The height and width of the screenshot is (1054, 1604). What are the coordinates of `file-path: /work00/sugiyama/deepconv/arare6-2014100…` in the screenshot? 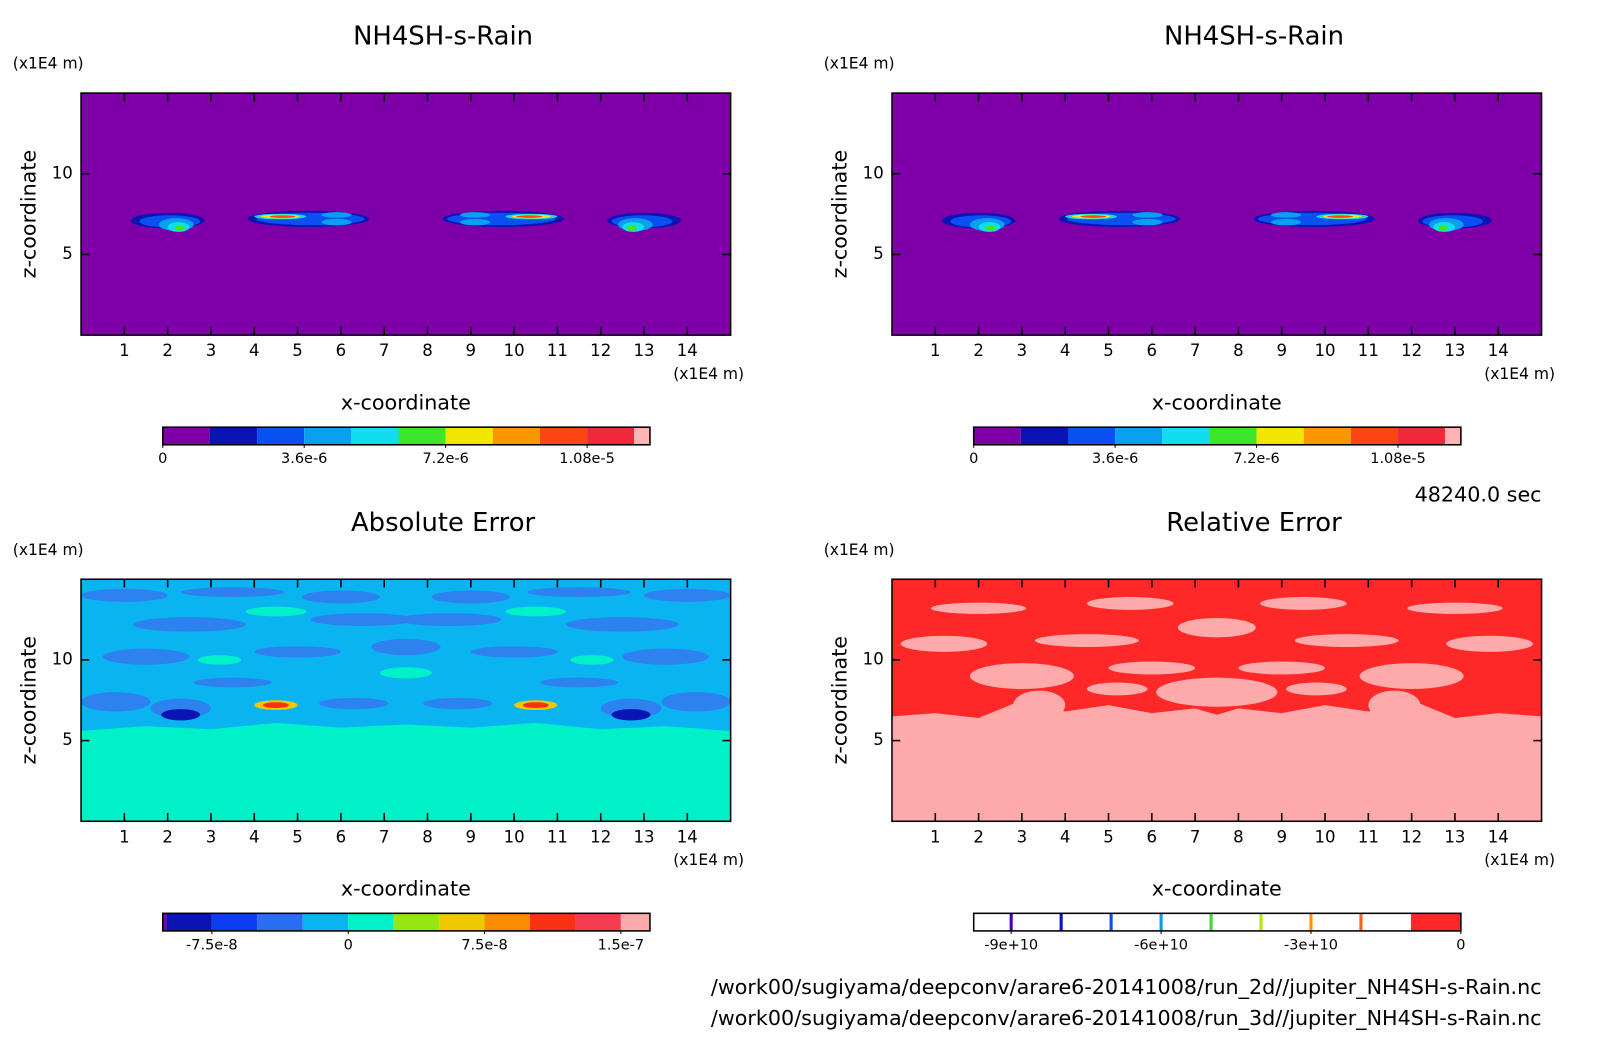 It's located at (1126, 987).